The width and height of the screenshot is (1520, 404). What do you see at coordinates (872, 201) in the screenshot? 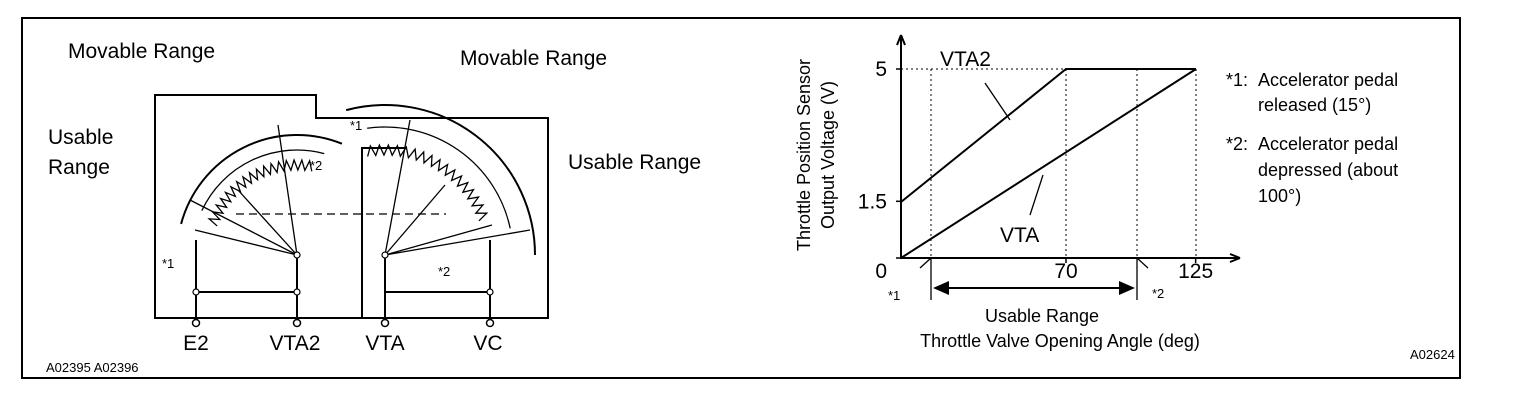
I see `y-tick-label: 1.5` at bounding box center [872, 201].